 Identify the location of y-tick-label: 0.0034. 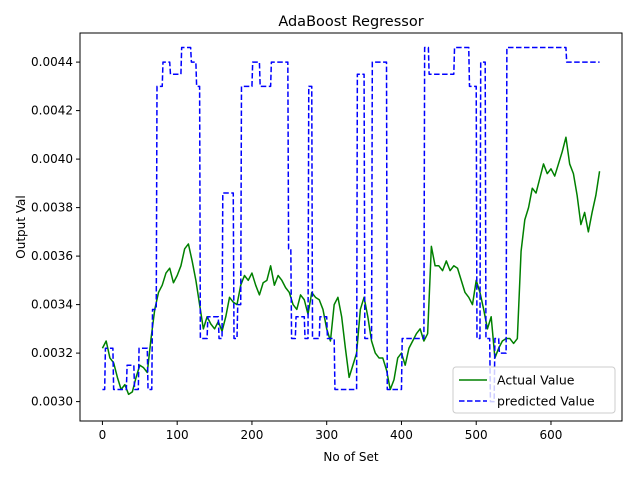
(52, 305).